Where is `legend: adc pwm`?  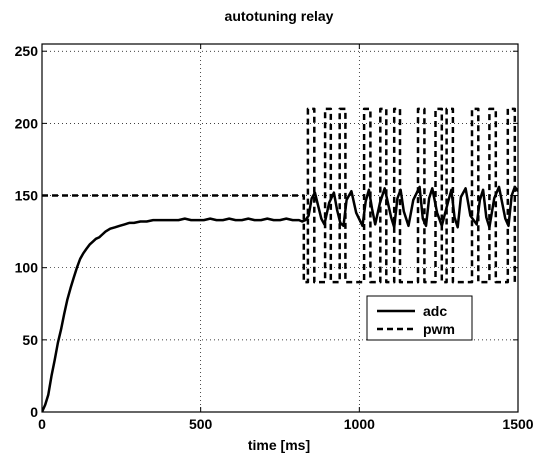 legend: adc pwm is located at coordinates (419, 318).